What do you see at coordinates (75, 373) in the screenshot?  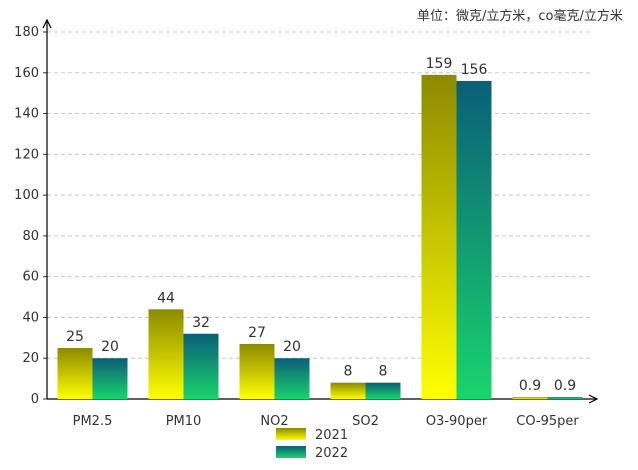 I see `bar-2021-PM2.5` at bounding box center [75, 373].